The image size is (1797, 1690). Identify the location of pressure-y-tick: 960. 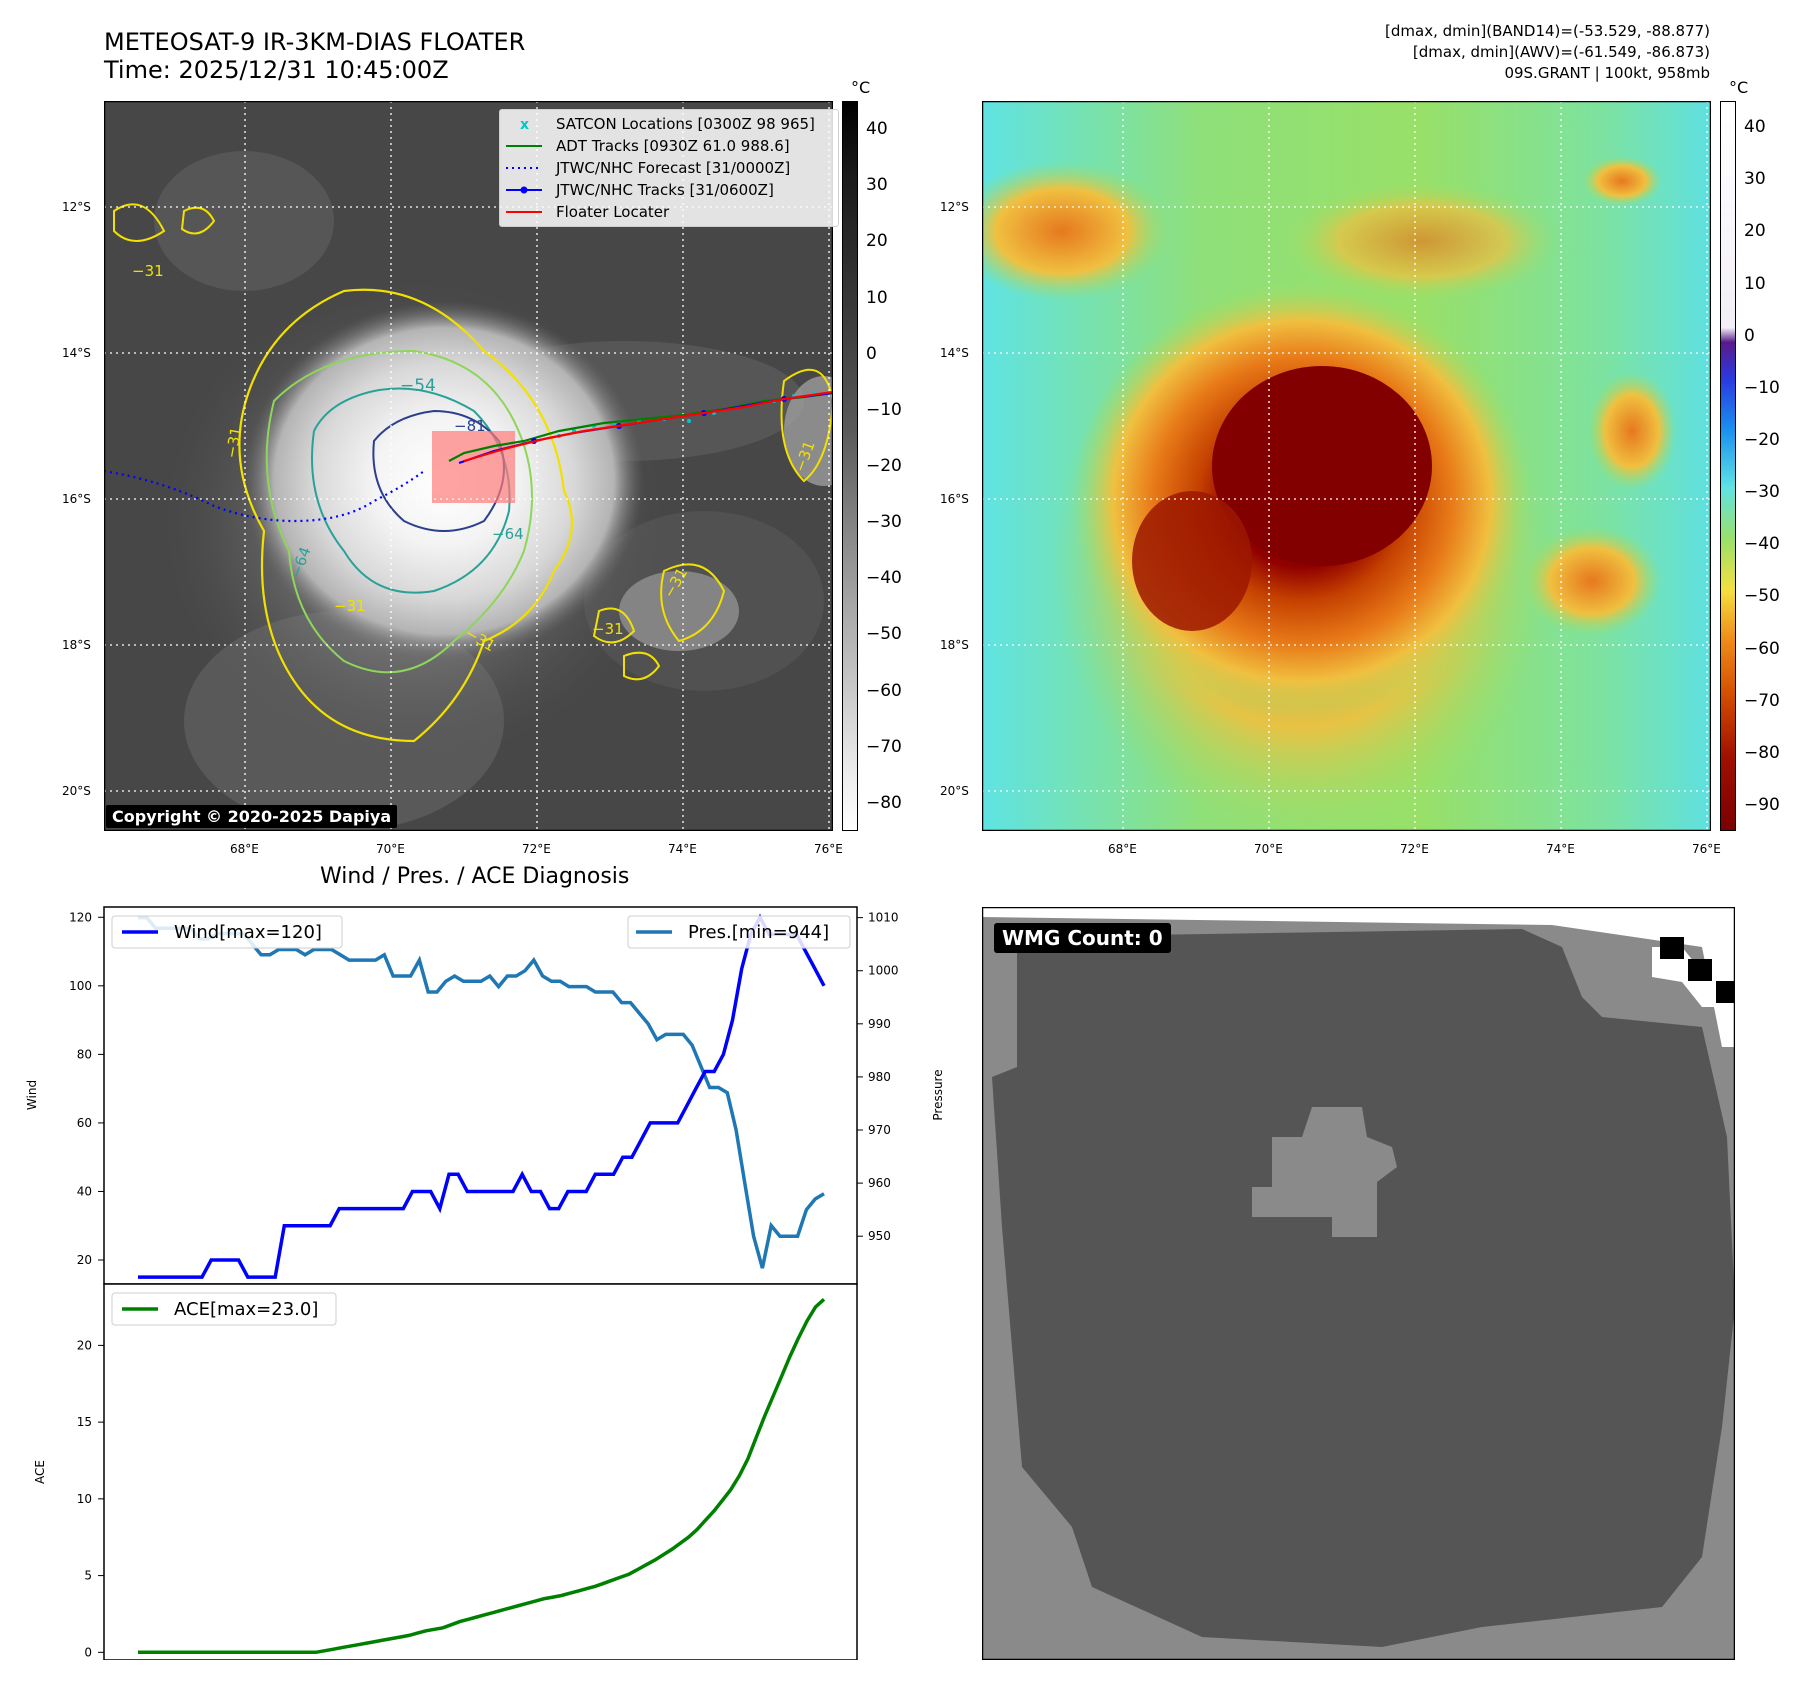
(879, 1183).